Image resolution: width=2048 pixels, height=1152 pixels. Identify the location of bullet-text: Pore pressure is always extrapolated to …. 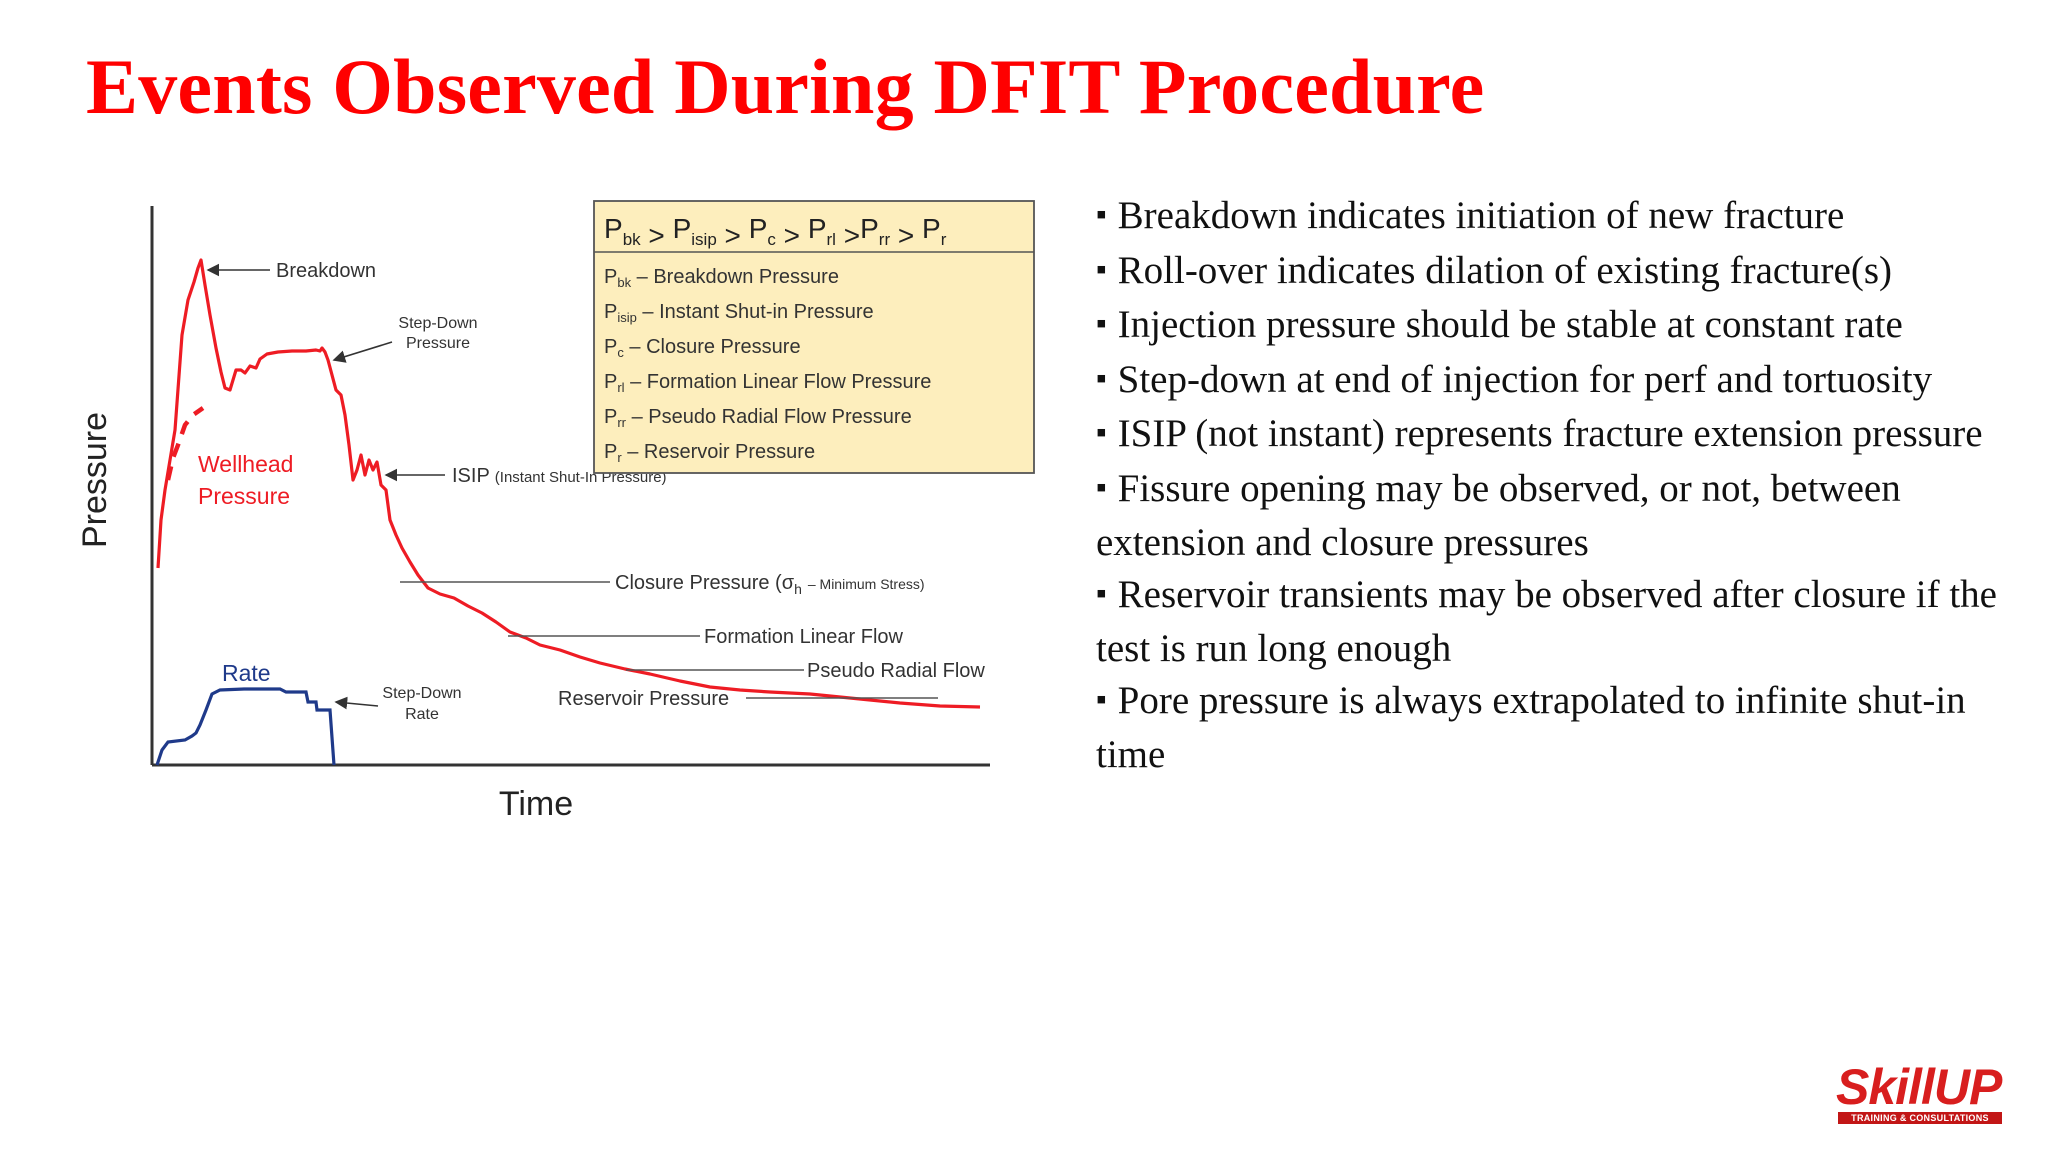
(1531, 727).